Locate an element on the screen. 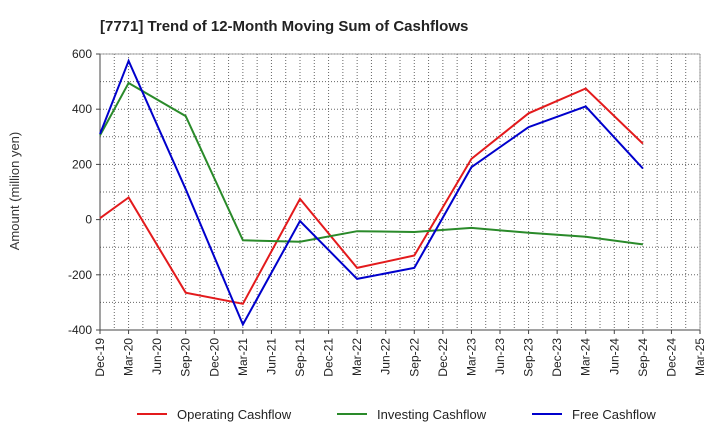 Image resolution: width=720 pixels, height=440 pixels. y-tick-label: 0 is located at coordinates (88, 220).